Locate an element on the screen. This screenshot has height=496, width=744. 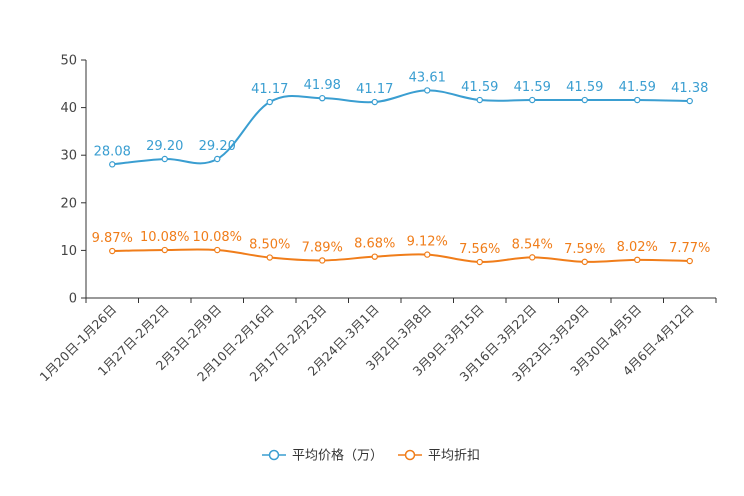
data-label: 7.59% is located at coordinates (584, 249).